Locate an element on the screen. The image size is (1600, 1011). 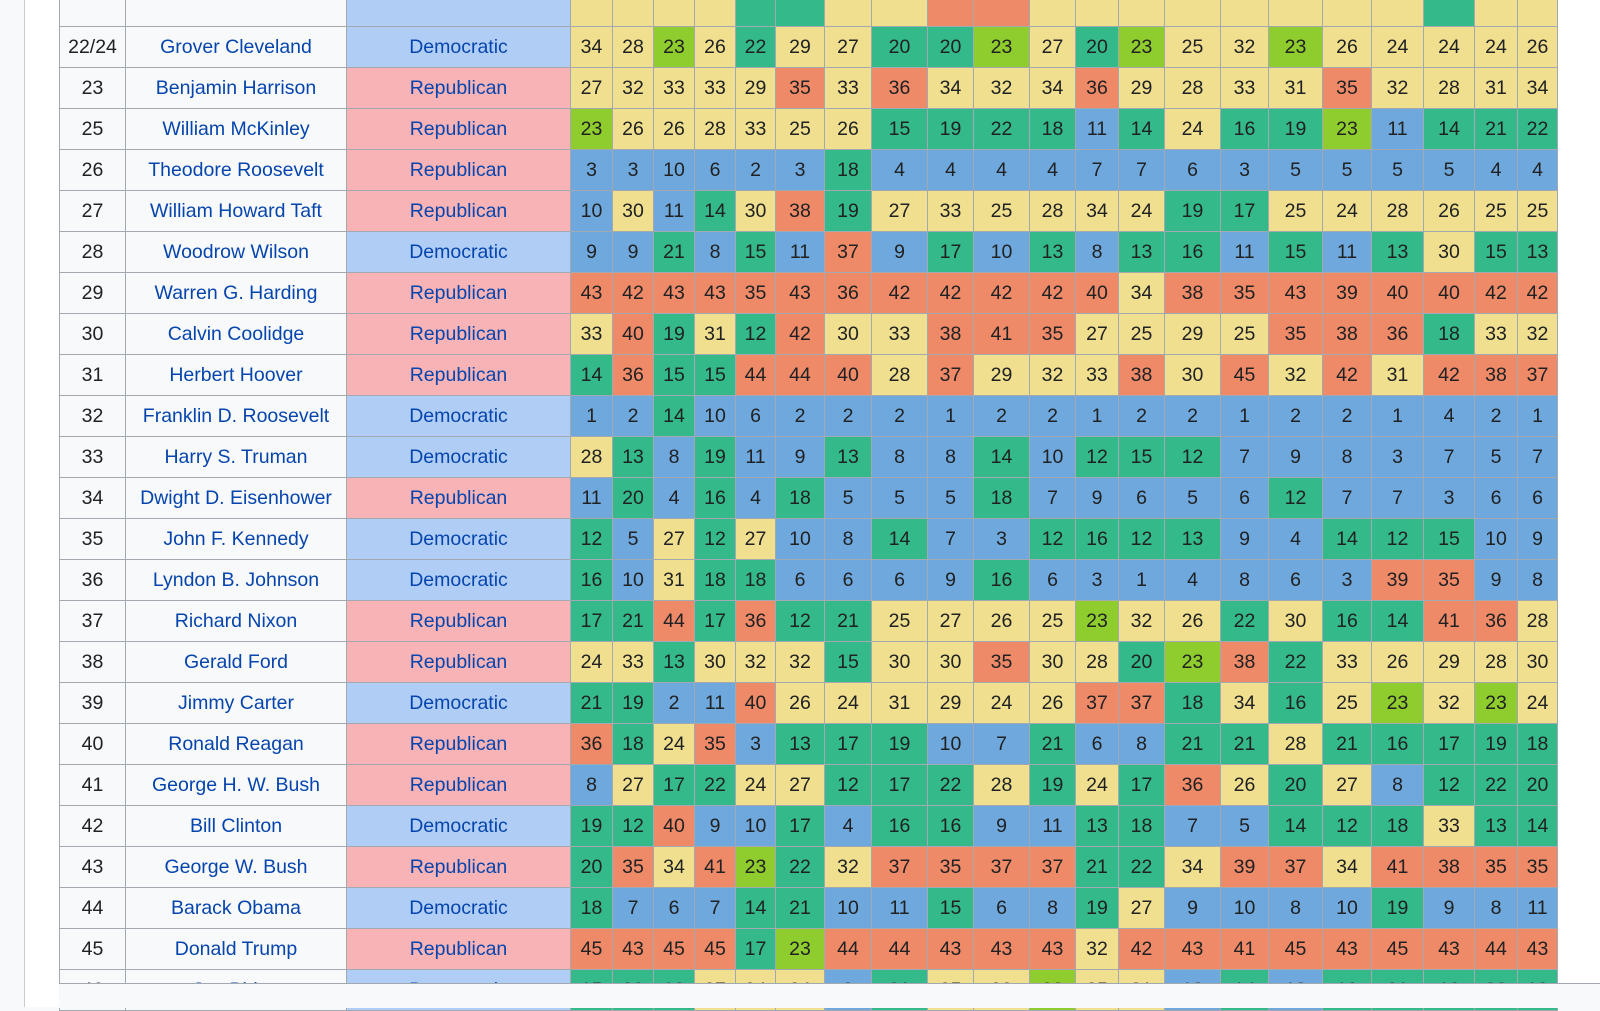
president-name-link: John F. Kennedy is located at coordinates (236, 539).